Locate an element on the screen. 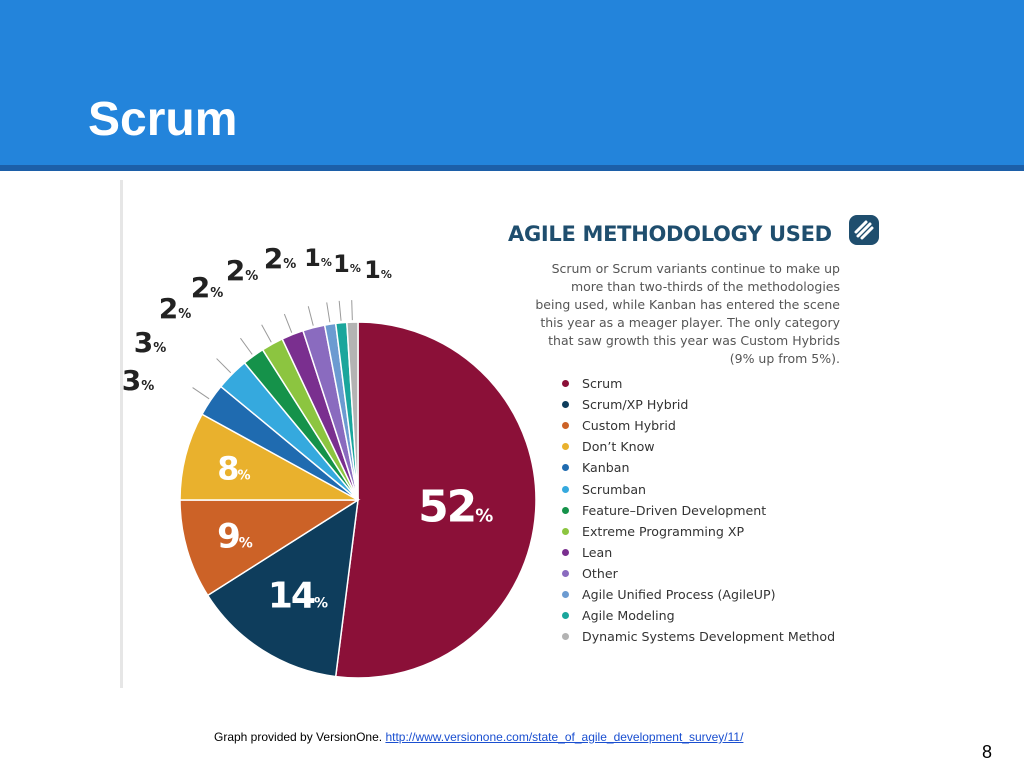  legend-label: Agile Unified Process (AgileUP) is located at coordinates (679, 594).